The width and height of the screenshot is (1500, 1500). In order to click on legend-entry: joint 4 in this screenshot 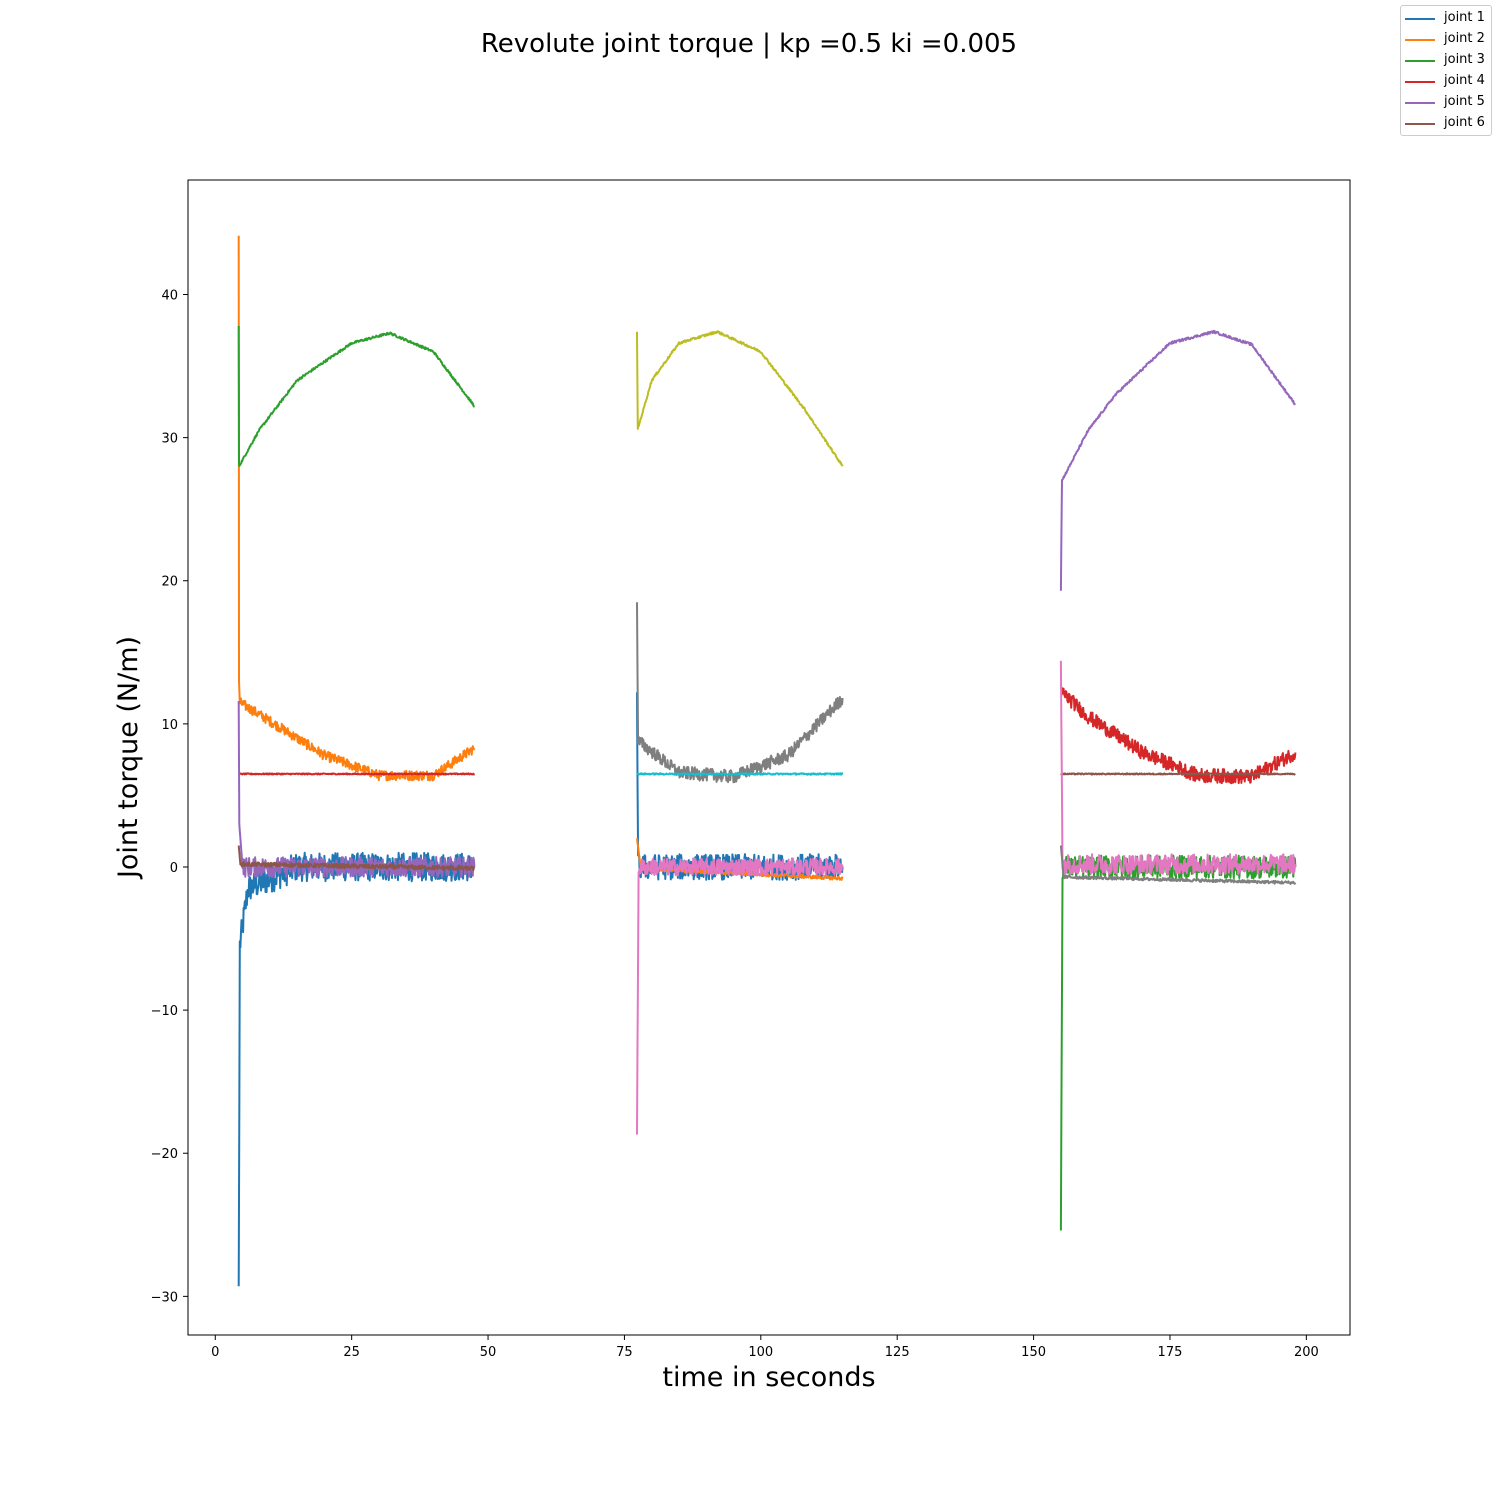, I will do `click(1448, 81)`.